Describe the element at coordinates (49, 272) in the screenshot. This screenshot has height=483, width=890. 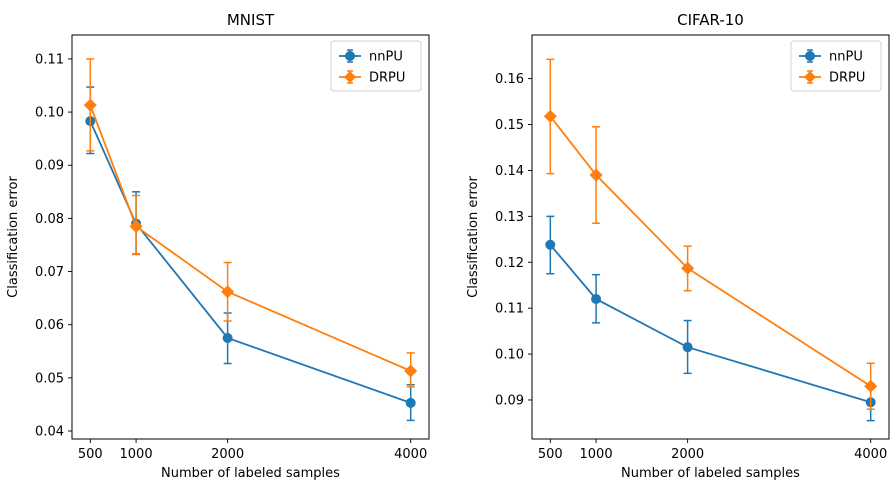
I see `y-tick-label: 0.07` at that location.